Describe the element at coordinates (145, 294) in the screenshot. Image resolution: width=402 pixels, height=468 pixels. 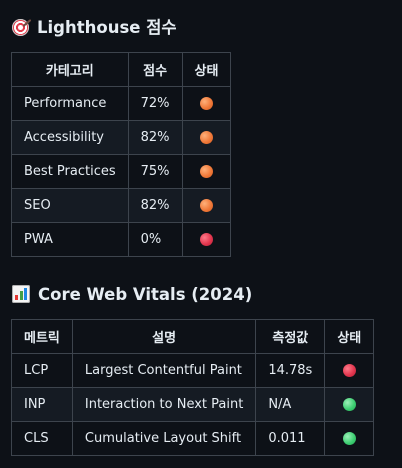
I see `vitals-title: Core Web Vitals (2024)` at that location.